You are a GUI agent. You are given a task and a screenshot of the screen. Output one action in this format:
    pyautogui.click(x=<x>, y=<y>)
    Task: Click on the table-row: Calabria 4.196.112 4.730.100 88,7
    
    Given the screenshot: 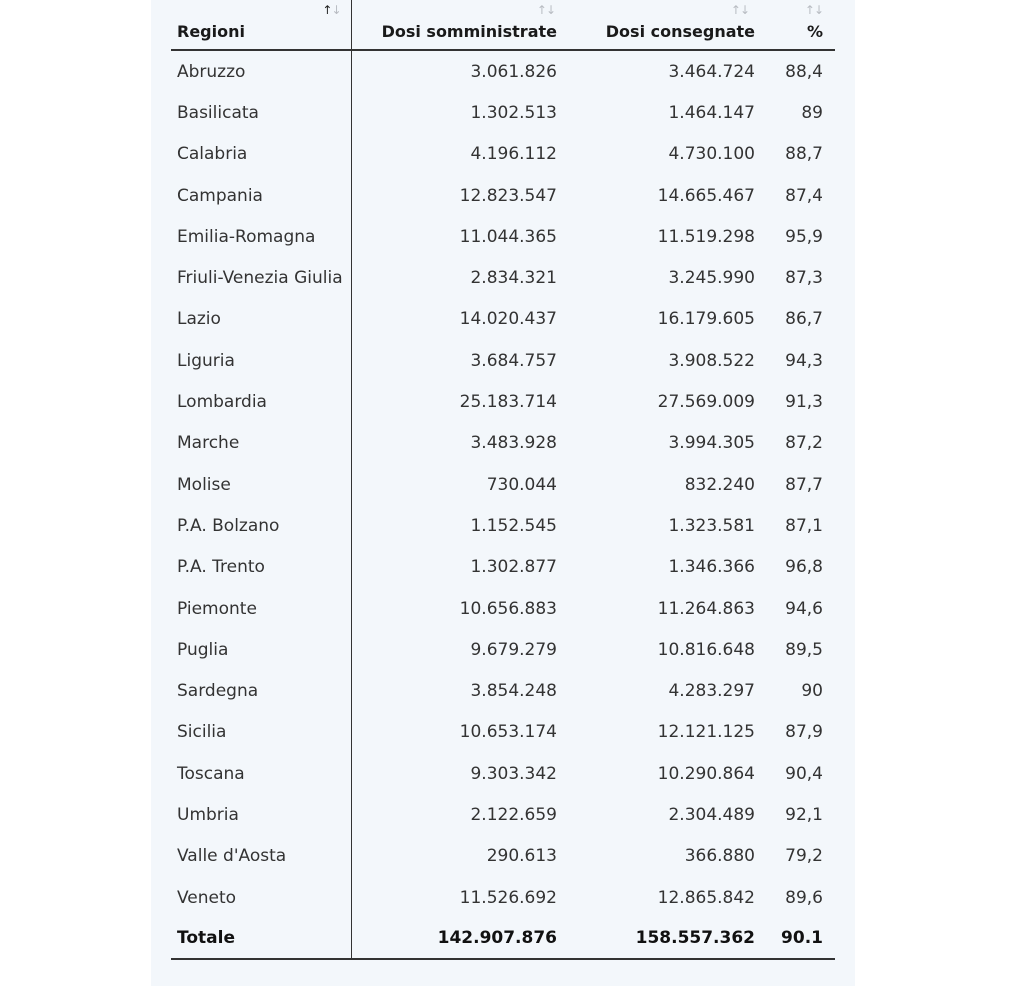 What is the action you would take?
    pyautogui.click(x=503, y=154)
    